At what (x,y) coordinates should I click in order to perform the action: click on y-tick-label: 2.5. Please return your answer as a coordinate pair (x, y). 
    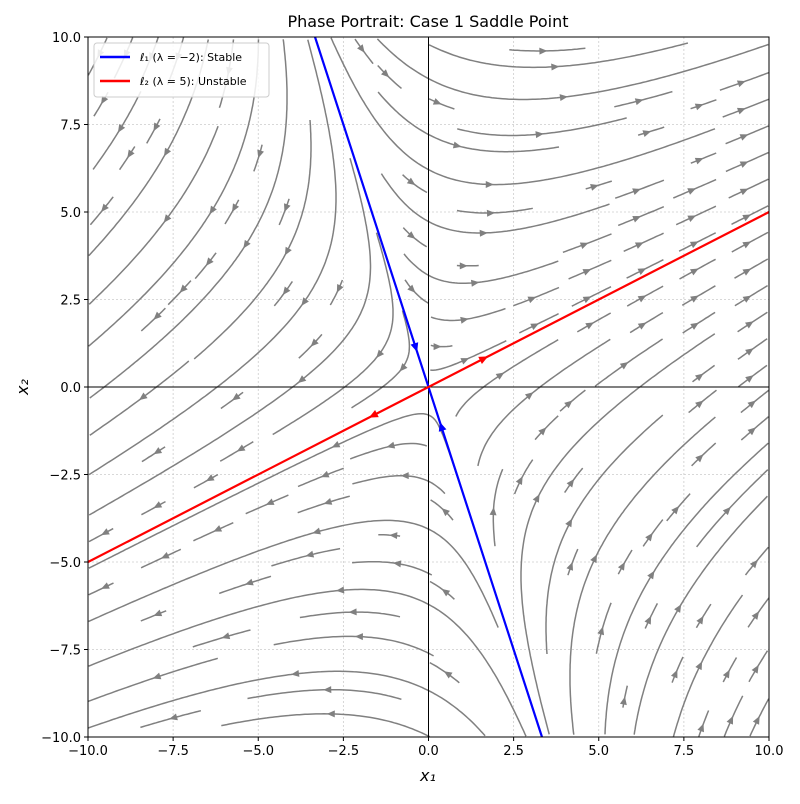
    Looking at the image, I should click on (70, 301).